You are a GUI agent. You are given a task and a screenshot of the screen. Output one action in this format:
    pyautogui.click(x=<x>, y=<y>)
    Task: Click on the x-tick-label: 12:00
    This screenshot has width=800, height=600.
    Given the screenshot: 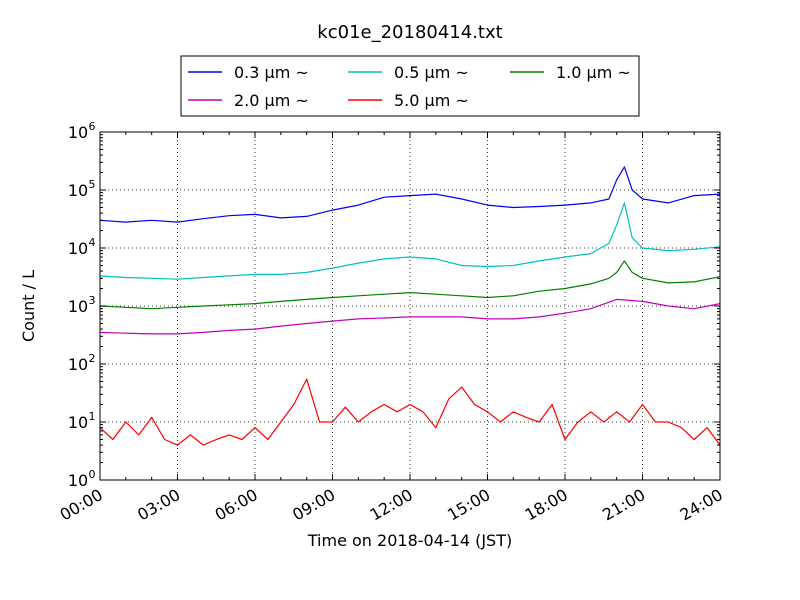 What is the action you would take?
    pyautogui.click(x=391, y=505)
    